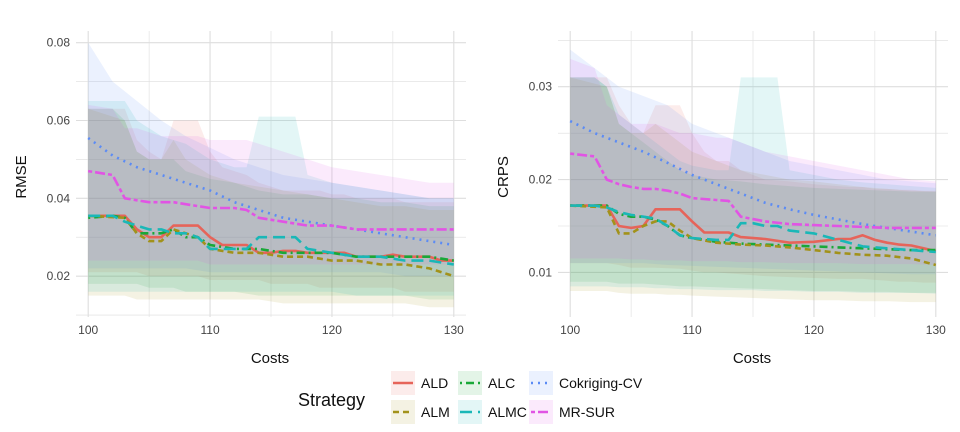 Image resolution: width=960 pixels, height=432 pixels. I want to click on crps-y-tick-label: 0.02, so click(541, 180).